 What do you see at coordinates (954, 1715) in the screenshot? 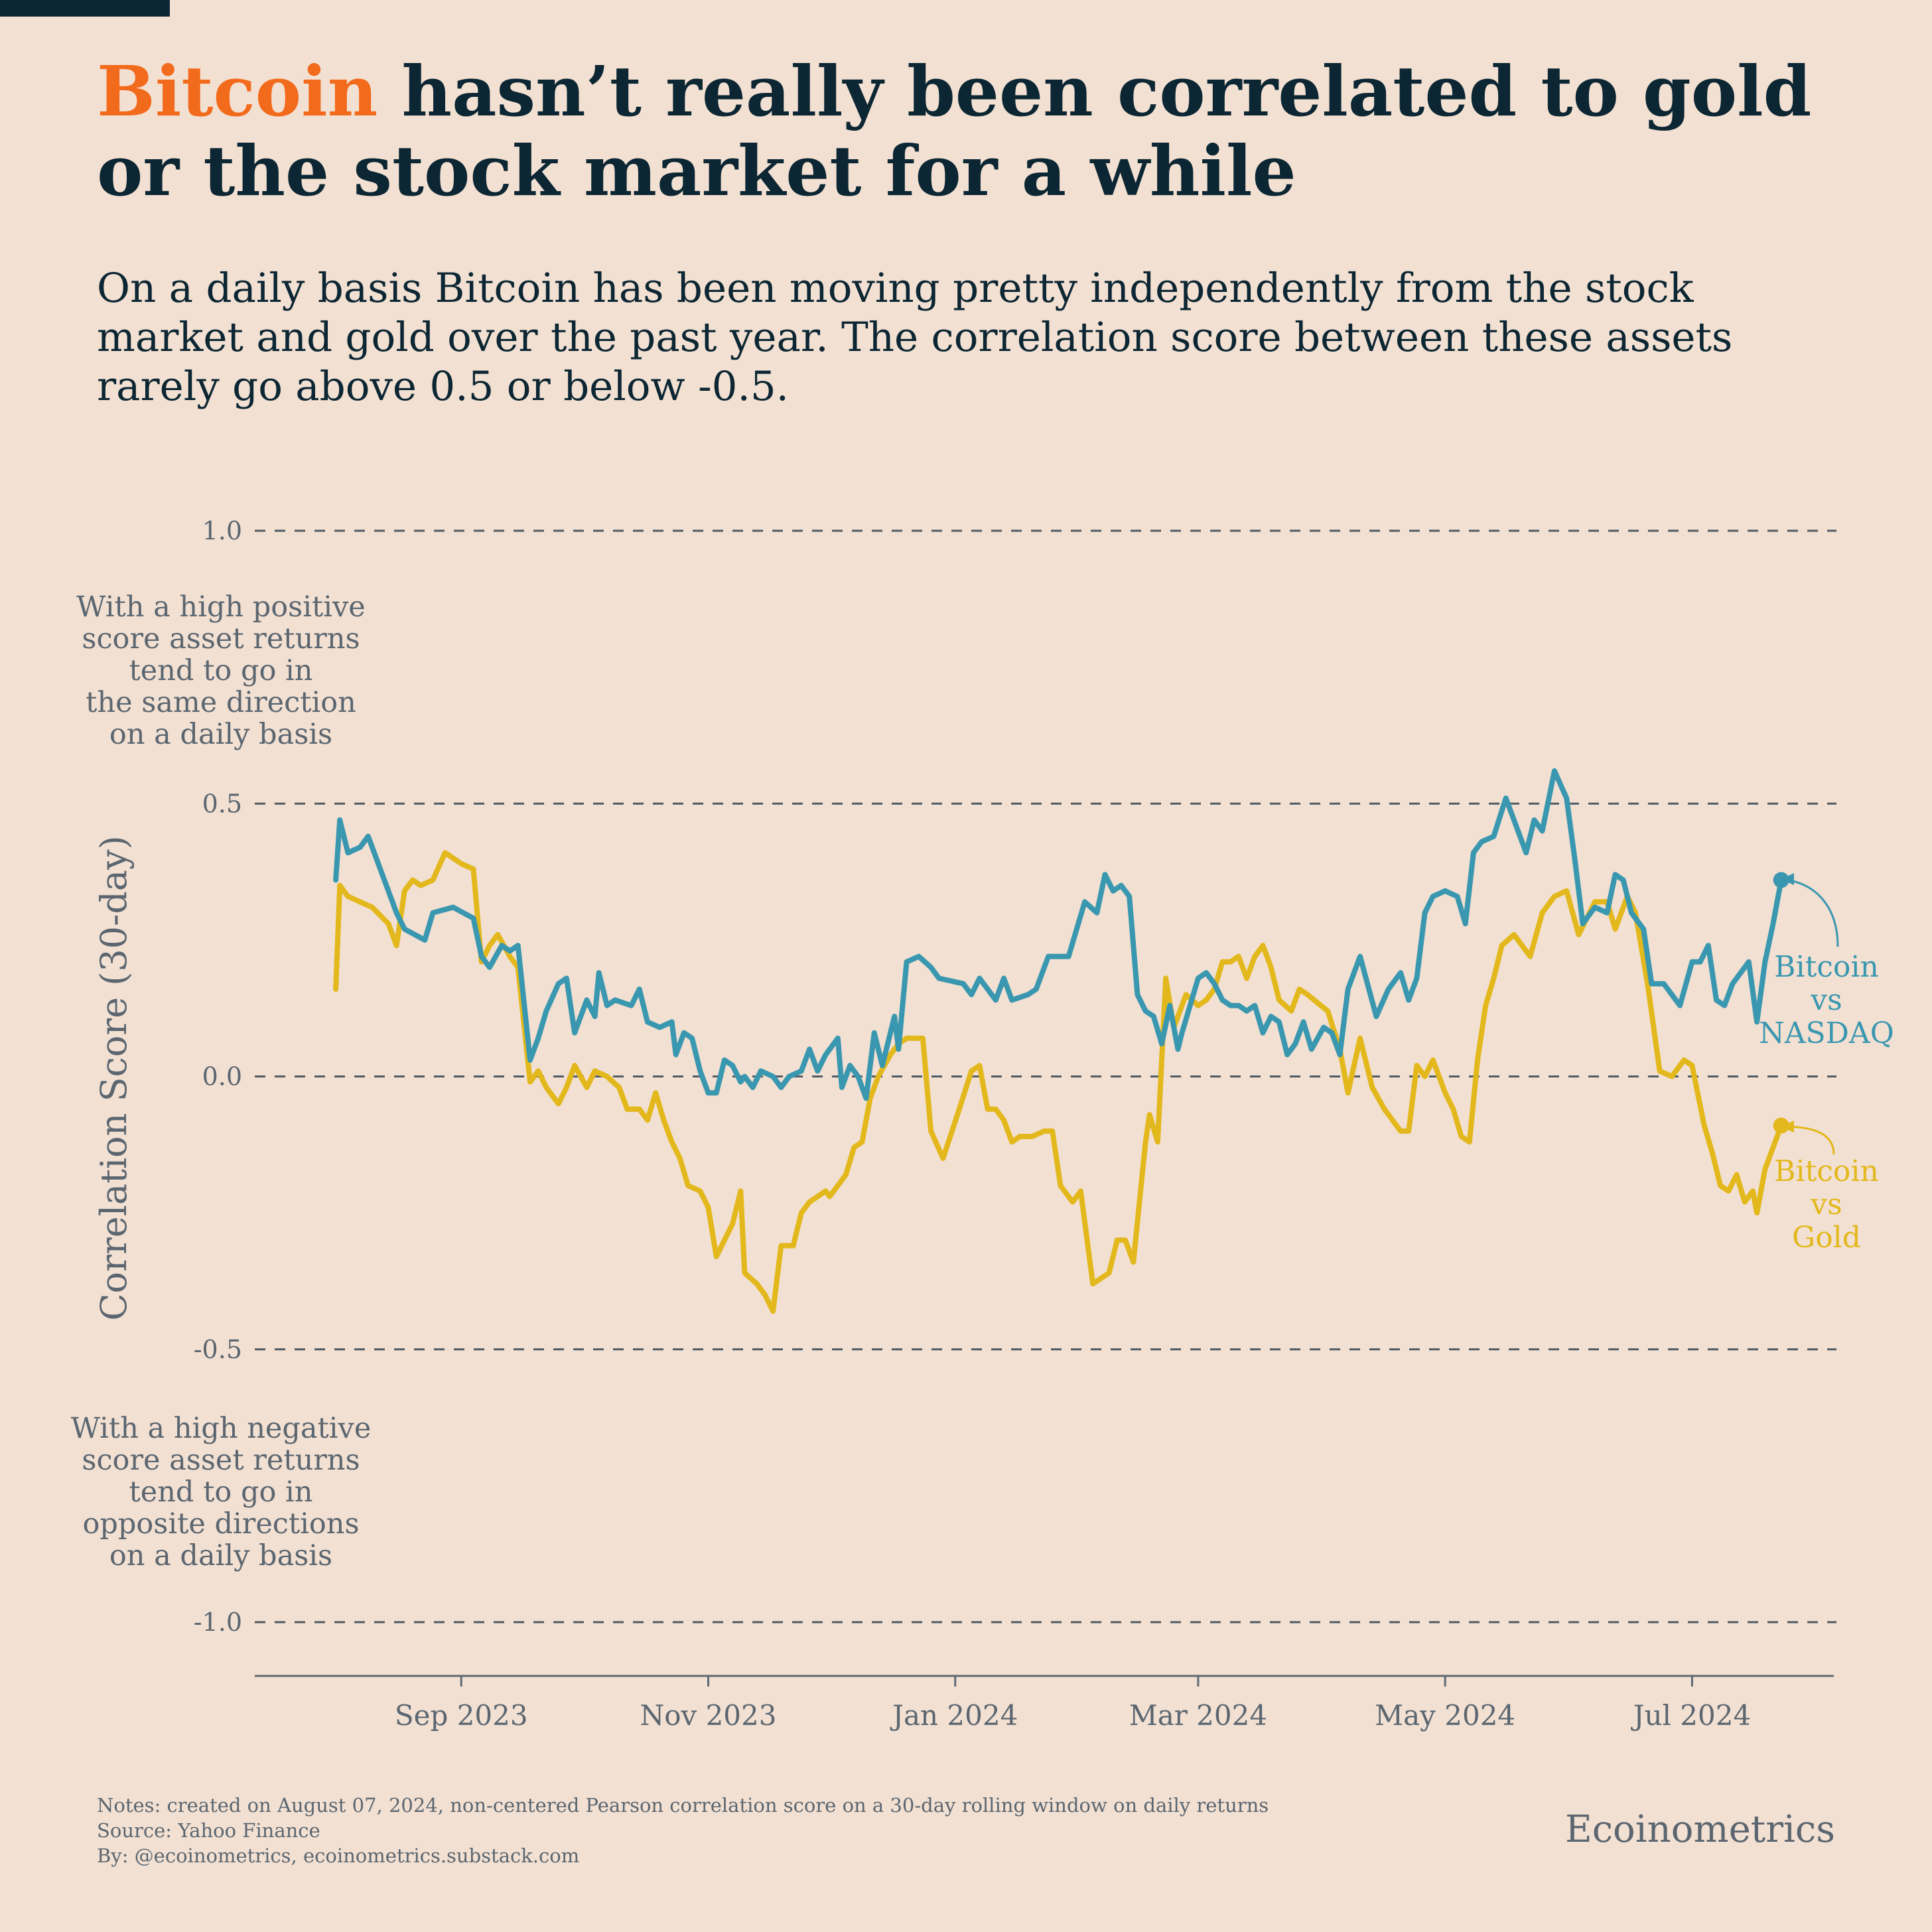
I see `x-tick-label: Jan 2024` at bounding box center [954, 1715].